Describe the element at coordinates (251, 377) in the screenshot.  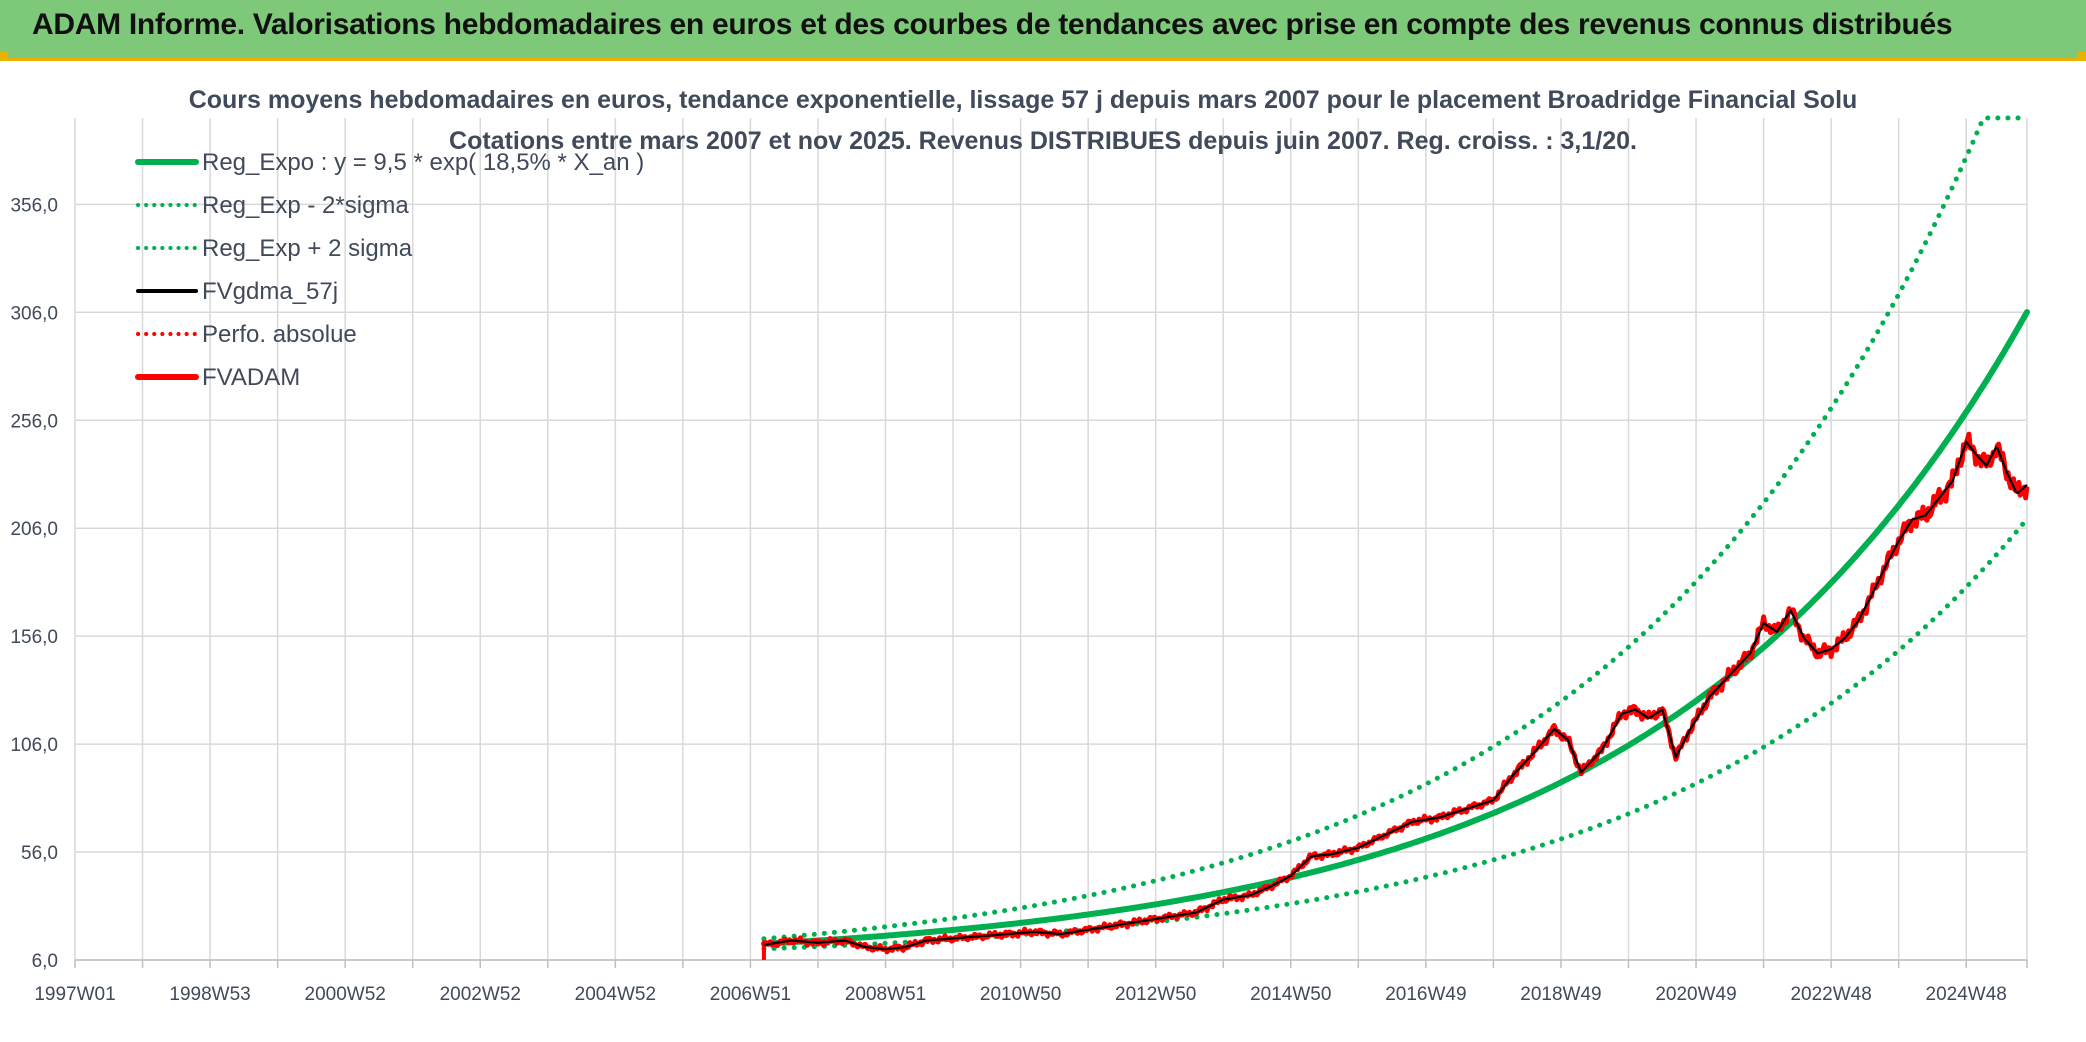
I see `legend-label: FVADAM` at that location.